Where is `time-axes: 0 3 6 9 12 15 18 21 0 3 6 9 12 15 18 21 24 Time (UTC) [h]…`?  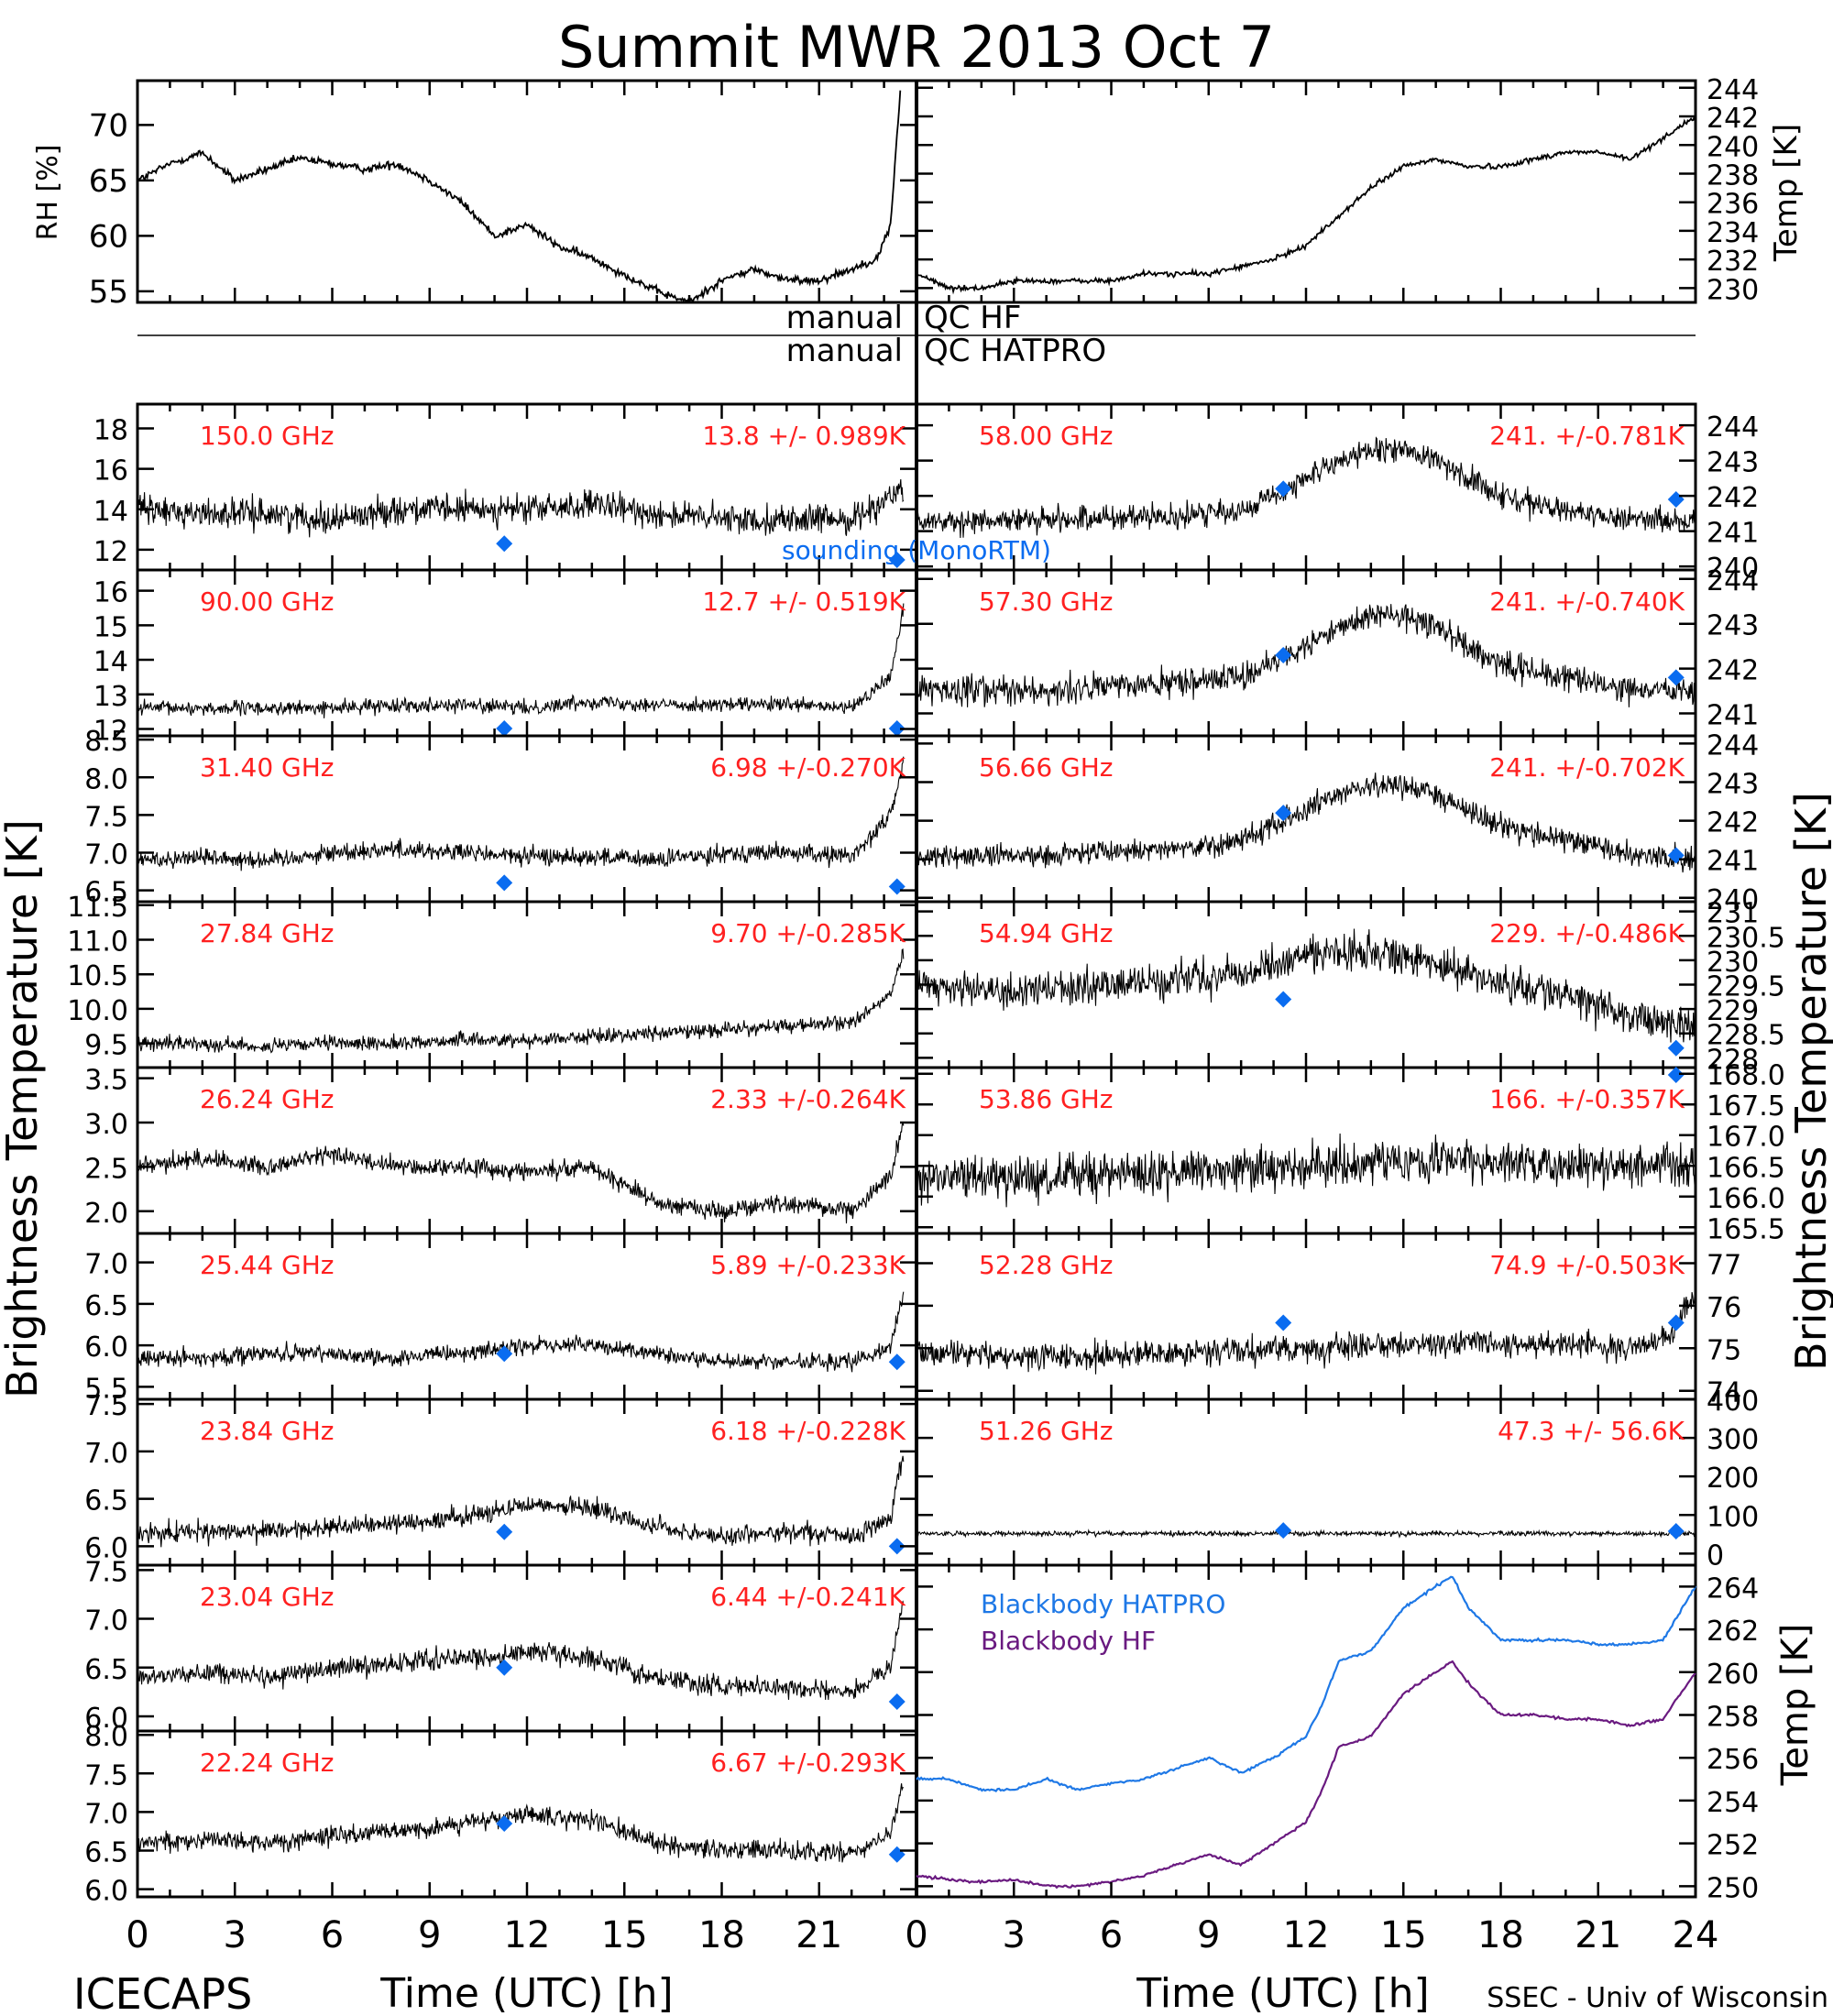
time-axes: 0 3 6 9 12 15 18 21 0 3 6 9 12 15 18 21 24 Time (UTC) [h]… is located at coordinates (922, 1965).